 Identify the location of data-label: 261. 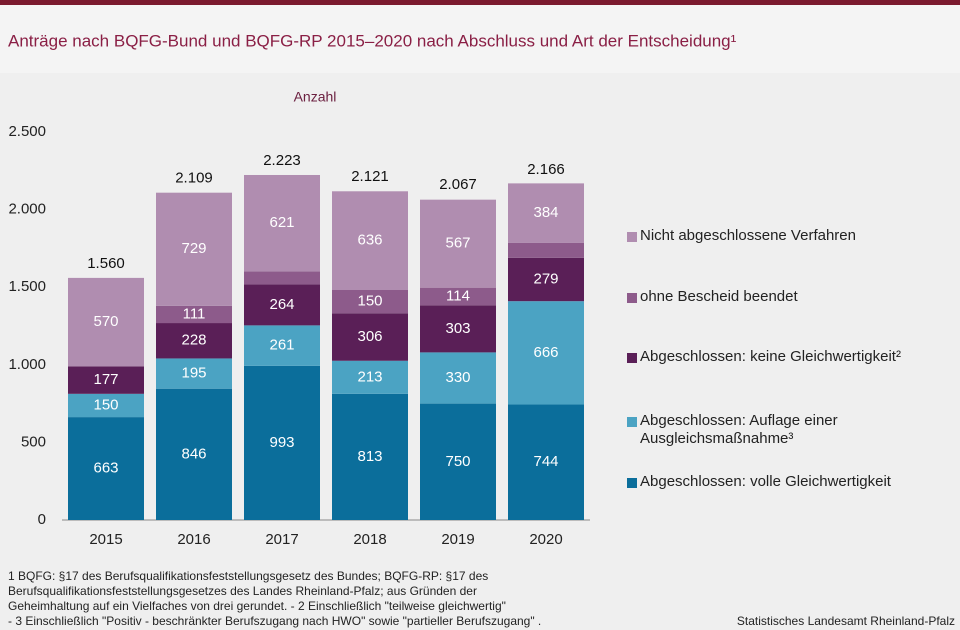
(281, 345).